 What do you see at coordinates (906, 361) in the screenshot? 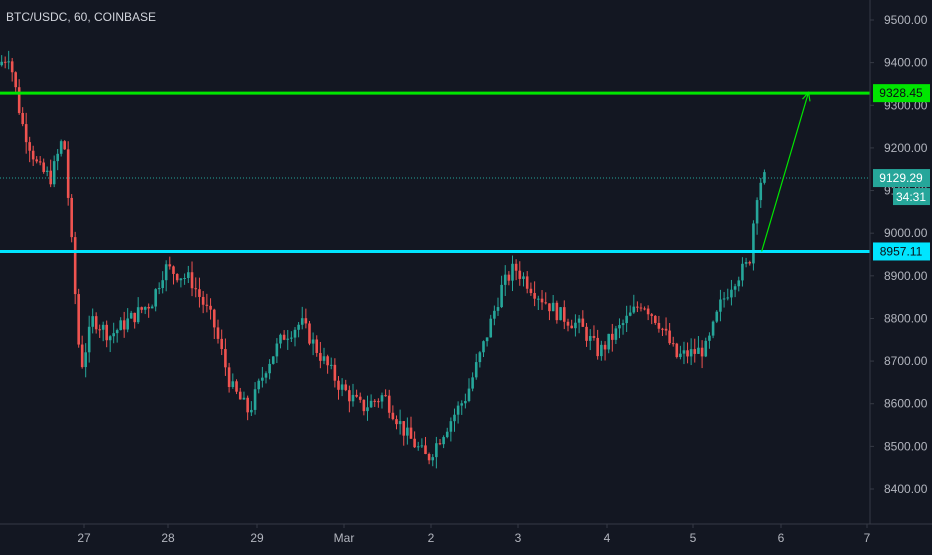
I see `price-tick-label: 8700.00` at bounding box center [906, 361].